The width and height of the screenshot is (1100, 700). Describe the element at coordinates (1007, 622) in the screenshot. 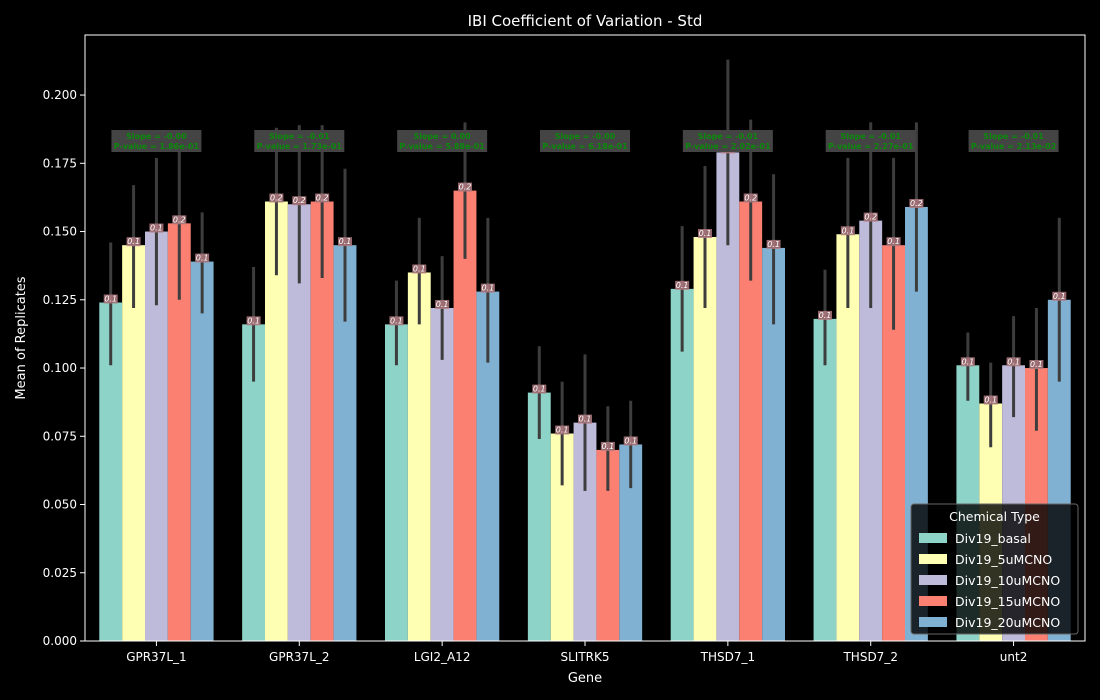

I see `legend-label: Div19_20uMCNO` at that location.